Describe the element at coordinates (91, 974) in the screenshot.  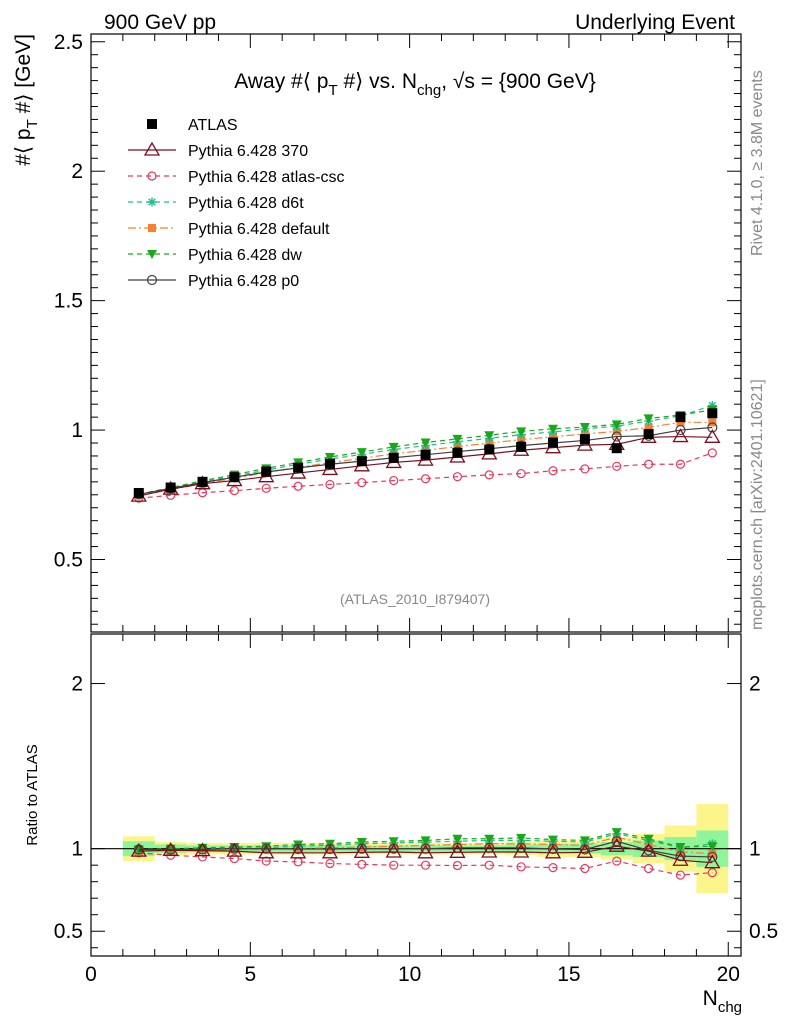
I see `x-tick-label: 0` at that location.